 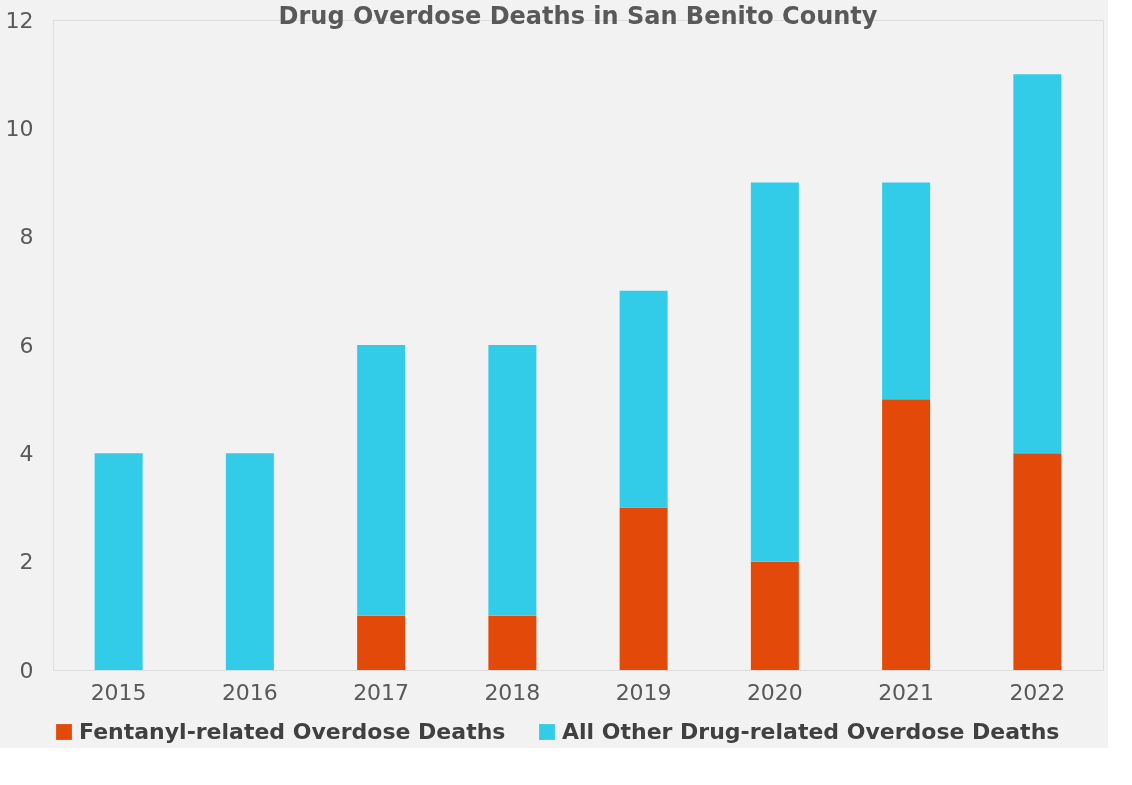 What do you see at coordinates (512, 692) in the screenshot?
I see `x-tick-label: 2018` at bounding box center [512, 692].